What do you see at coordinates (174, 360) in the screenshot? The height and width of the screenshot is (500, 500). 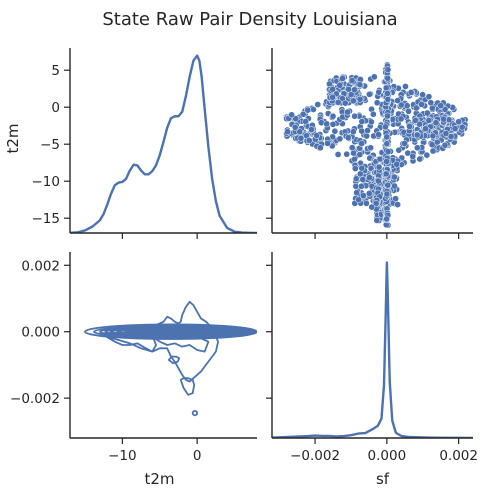 I see `contour-inner` at bounding box center [174, 360].